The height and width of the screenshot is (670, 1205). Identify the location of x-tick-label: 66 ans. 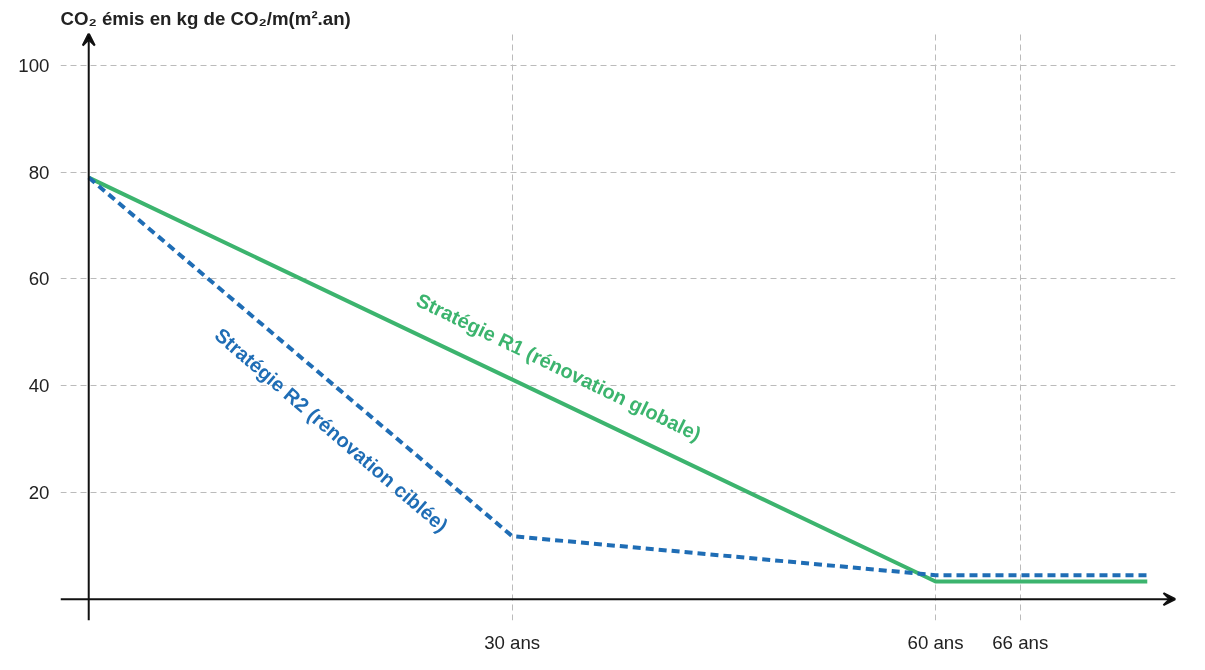
(1020, 642).